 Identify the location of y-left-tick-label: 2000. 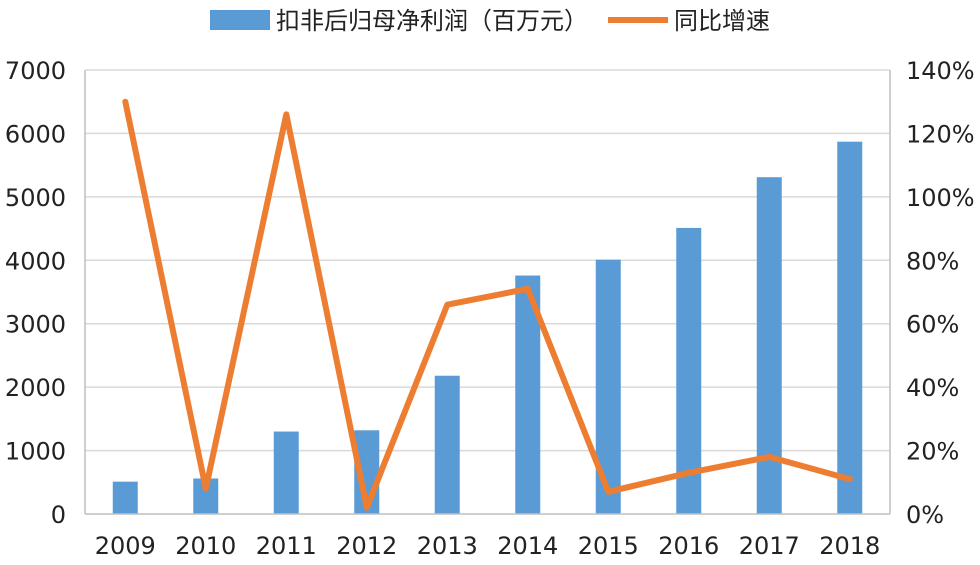
(35, 388).